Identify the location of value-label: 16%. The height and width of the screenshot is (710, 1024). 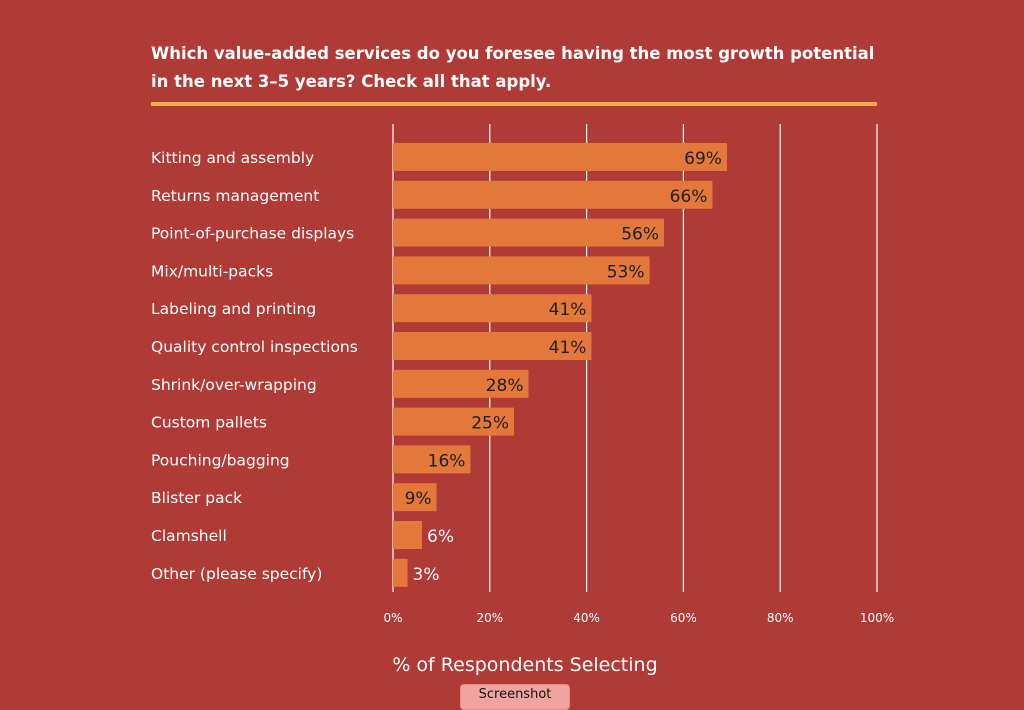
(447, 461).